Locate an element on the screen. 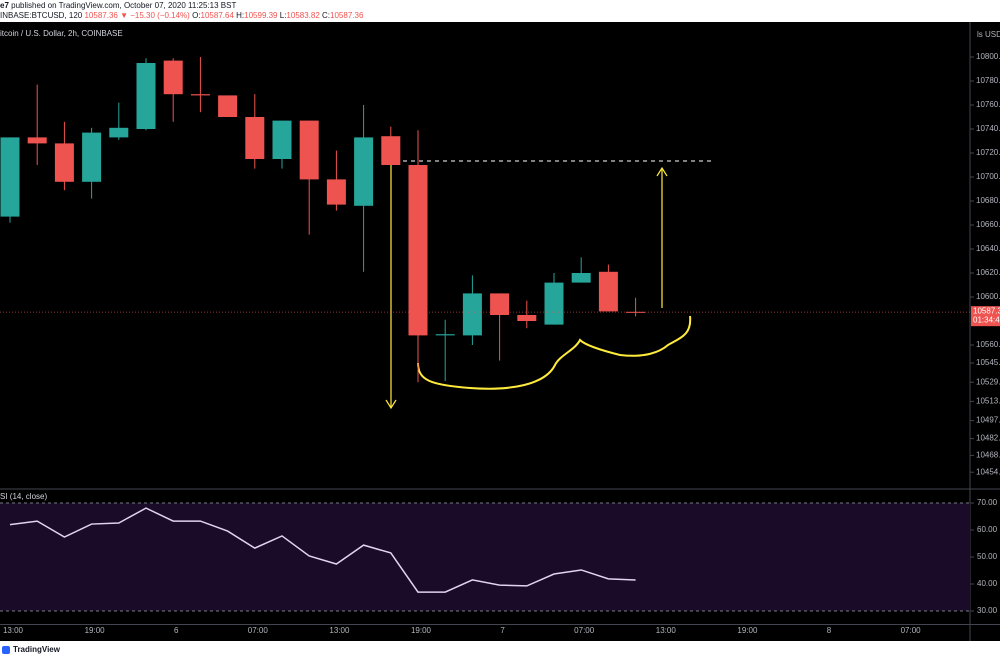  y-tick-label: 10800.00 is located at coordinates (988, 56).